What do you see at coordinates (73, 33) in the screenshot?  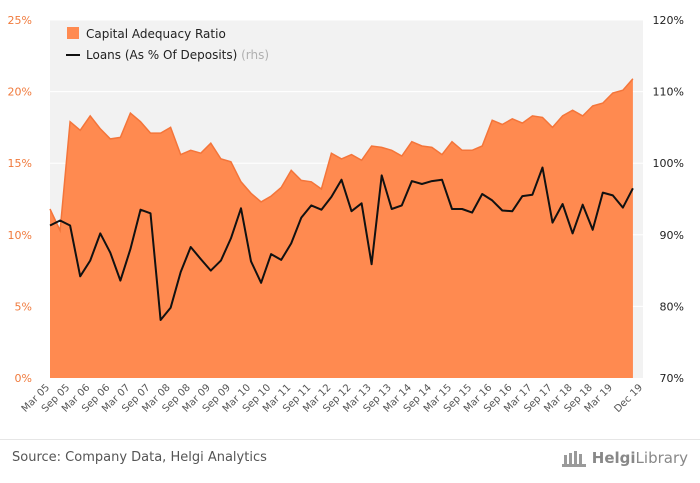 I see `legend-swatch-capital-adequacy` at bounding box center [73, 33].